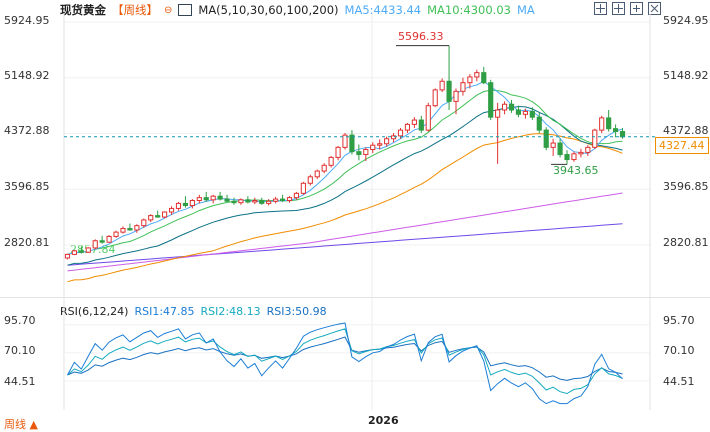 Image resolution: width=710 pixels, height=432 pixels. Describe the element at coordinates (679, 320) in the screenshot. I see `rsi-axis-right-1: 95.70` at that location.